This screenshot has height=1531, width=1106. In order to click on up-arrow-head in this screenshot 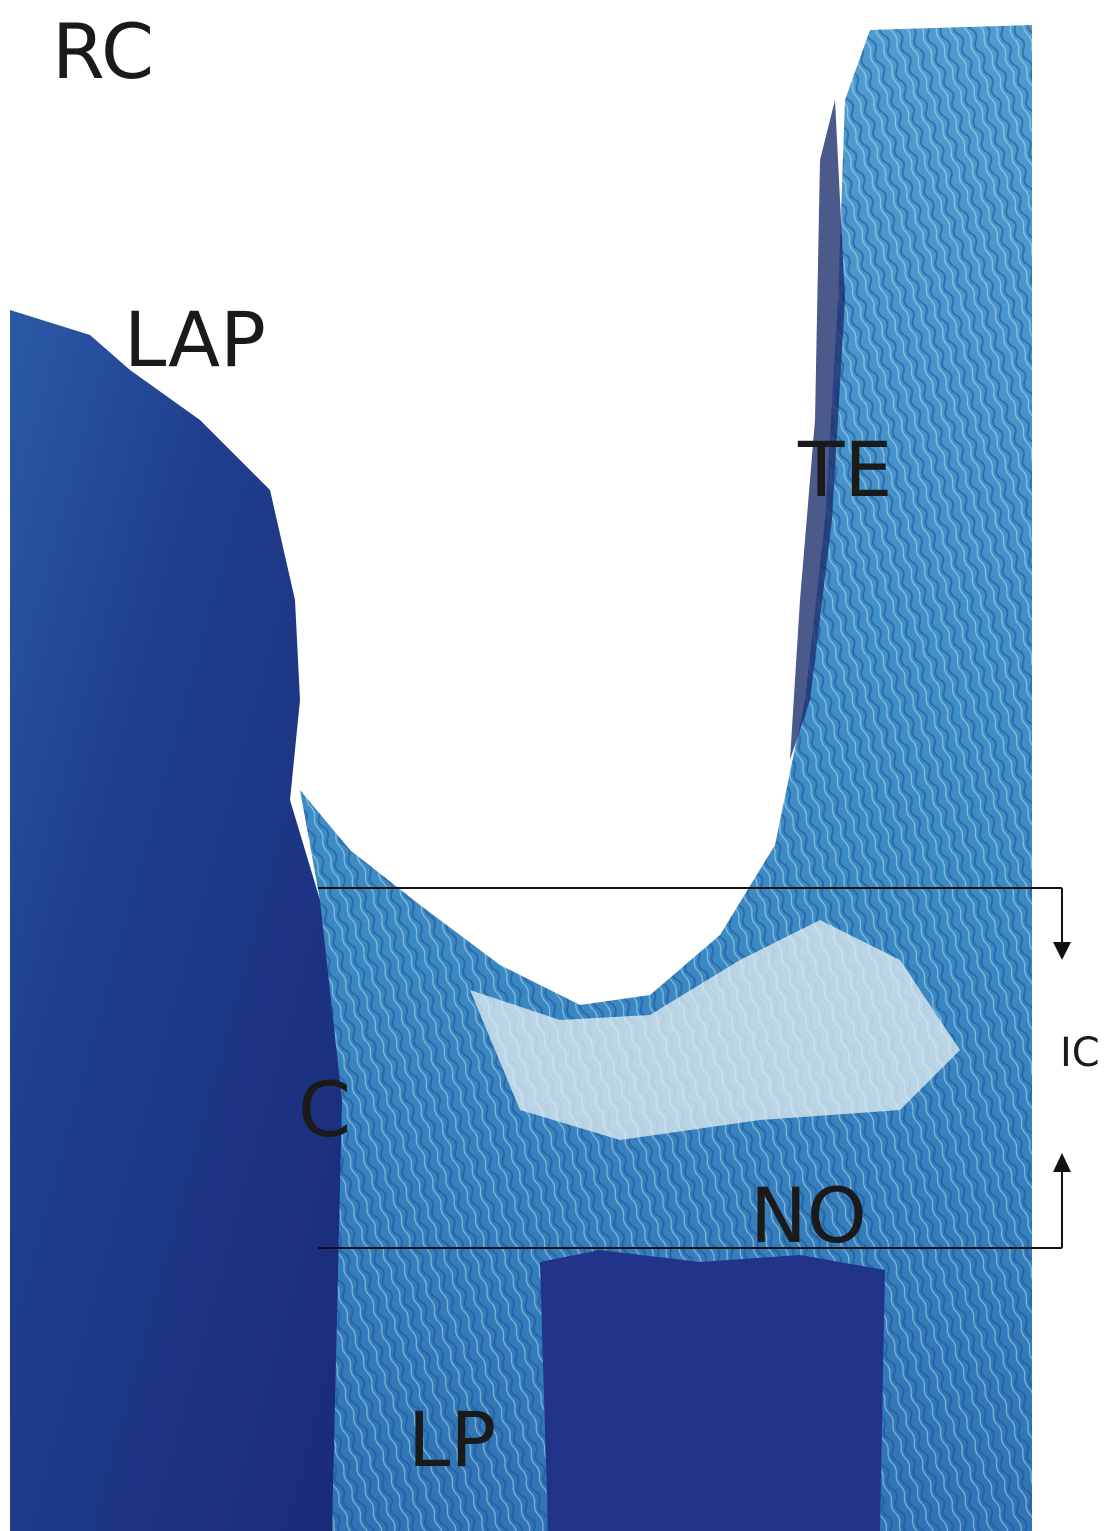, I will do `click(1062, 1162)`.